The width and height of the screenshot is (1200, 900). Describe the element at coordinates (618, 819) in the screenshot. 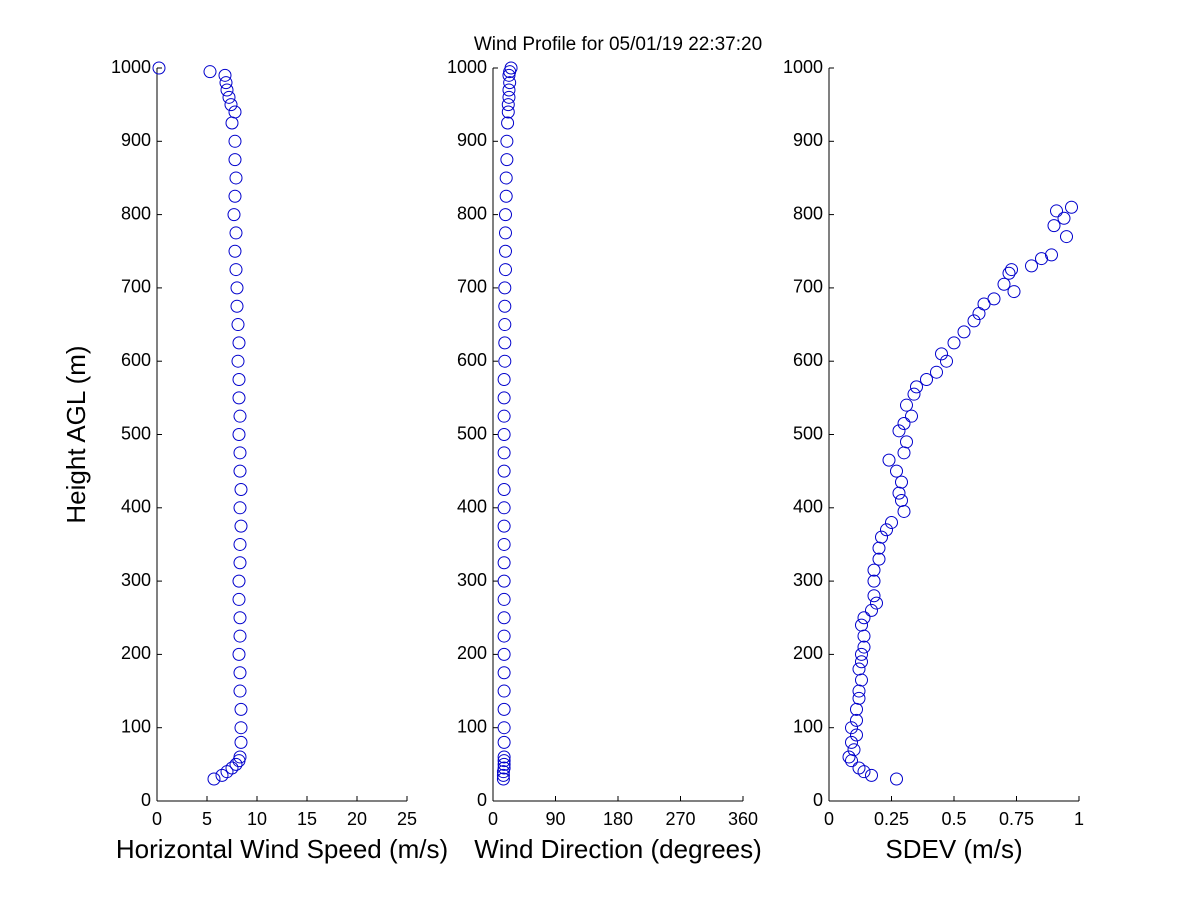

I see `x-tick-label: 180` at that location.